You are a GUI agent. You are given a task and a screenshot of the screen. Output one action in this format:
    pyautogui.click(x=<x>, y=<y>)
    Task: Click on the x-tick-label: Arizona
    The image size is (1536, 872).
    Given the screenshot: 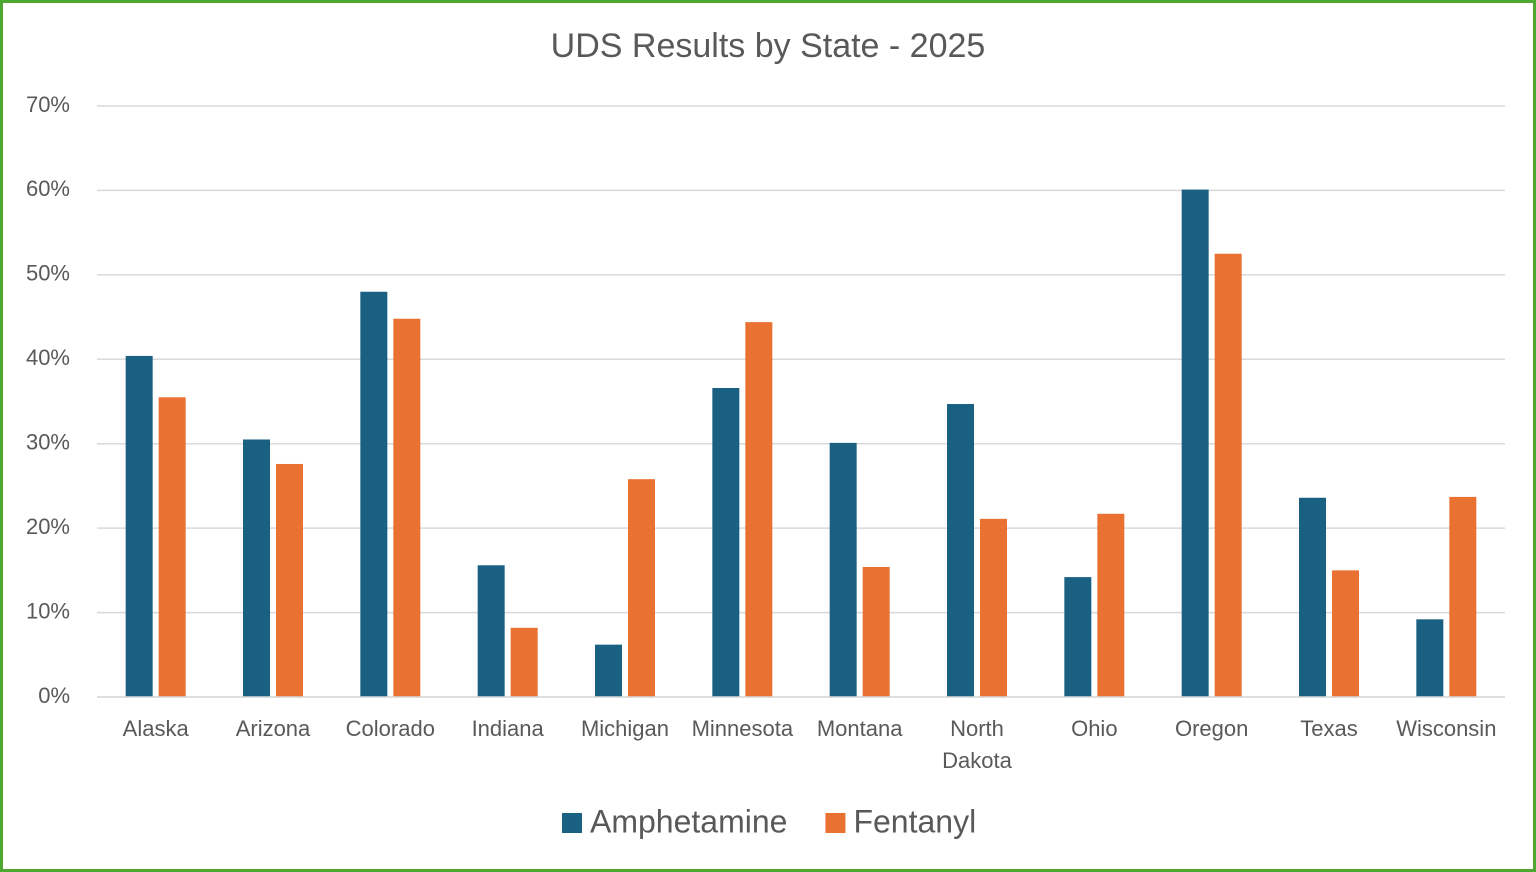 What is the action you would take?
    pyautogui.click(x=273, y=728)
    